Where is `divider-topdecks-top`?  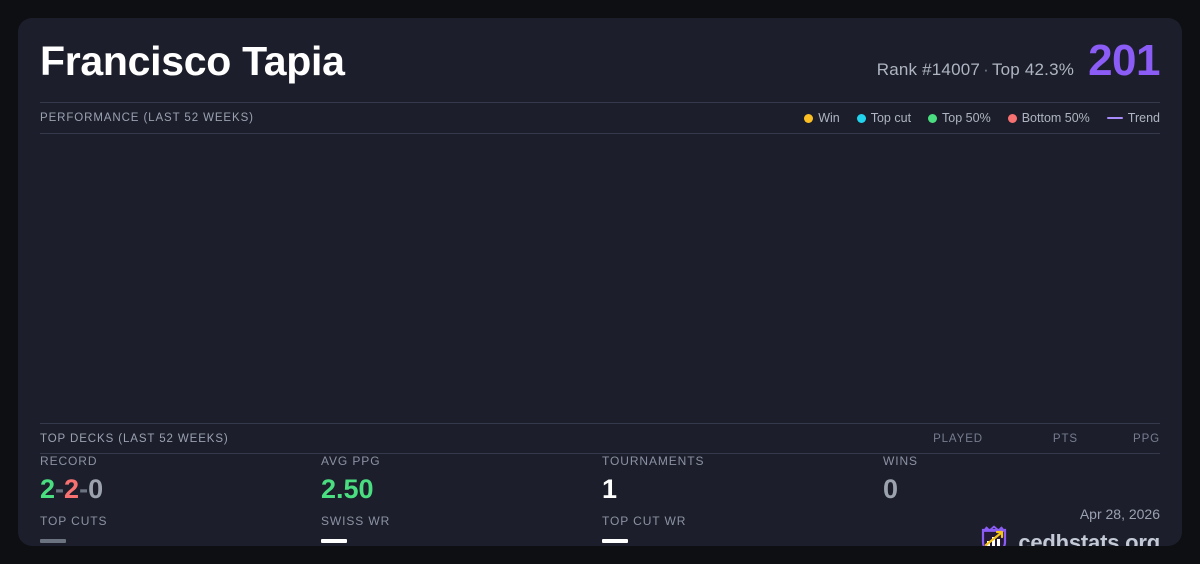 divider-topdecks-top is located at coordinates (600, 423).